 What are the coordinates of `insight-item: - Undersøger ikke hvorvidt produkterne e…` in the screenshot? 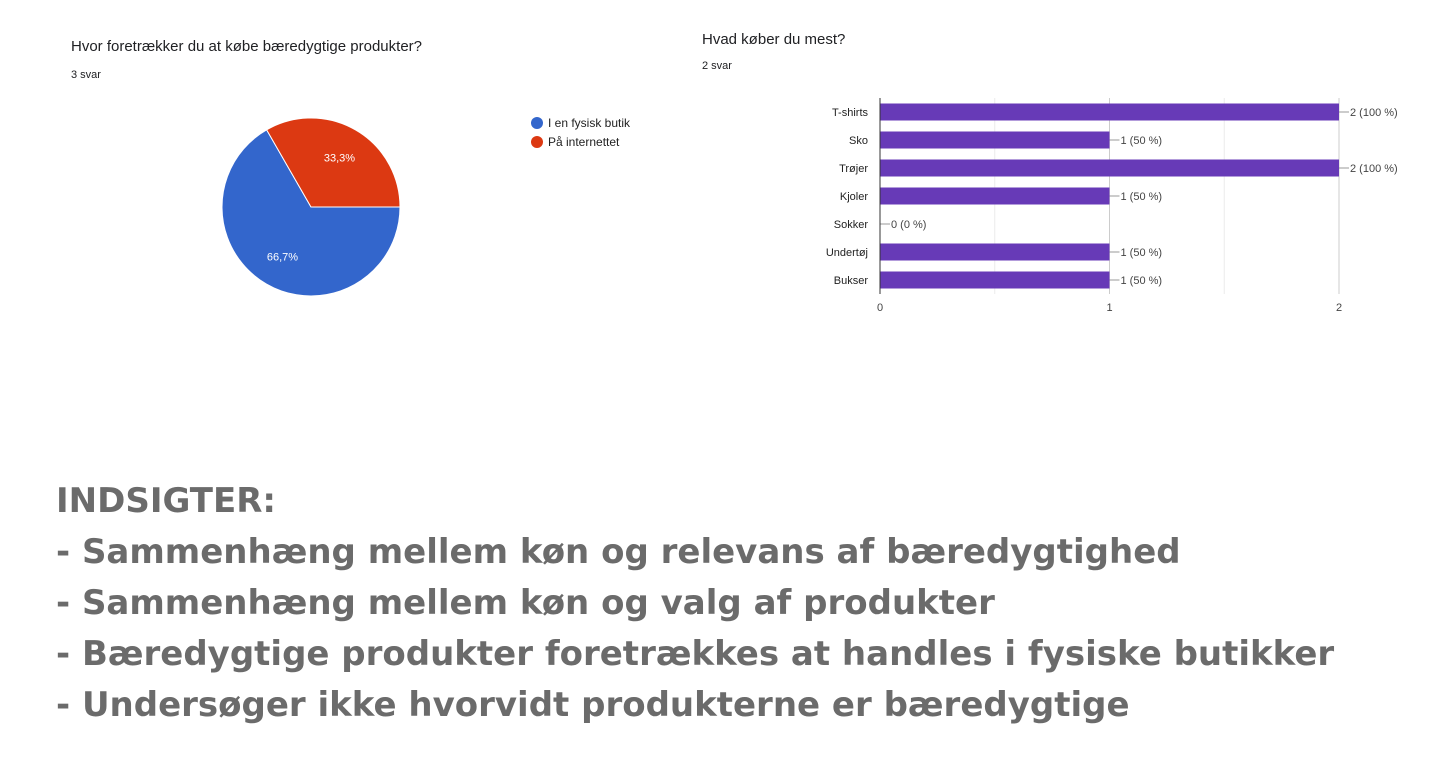 It's located at (593, 705).